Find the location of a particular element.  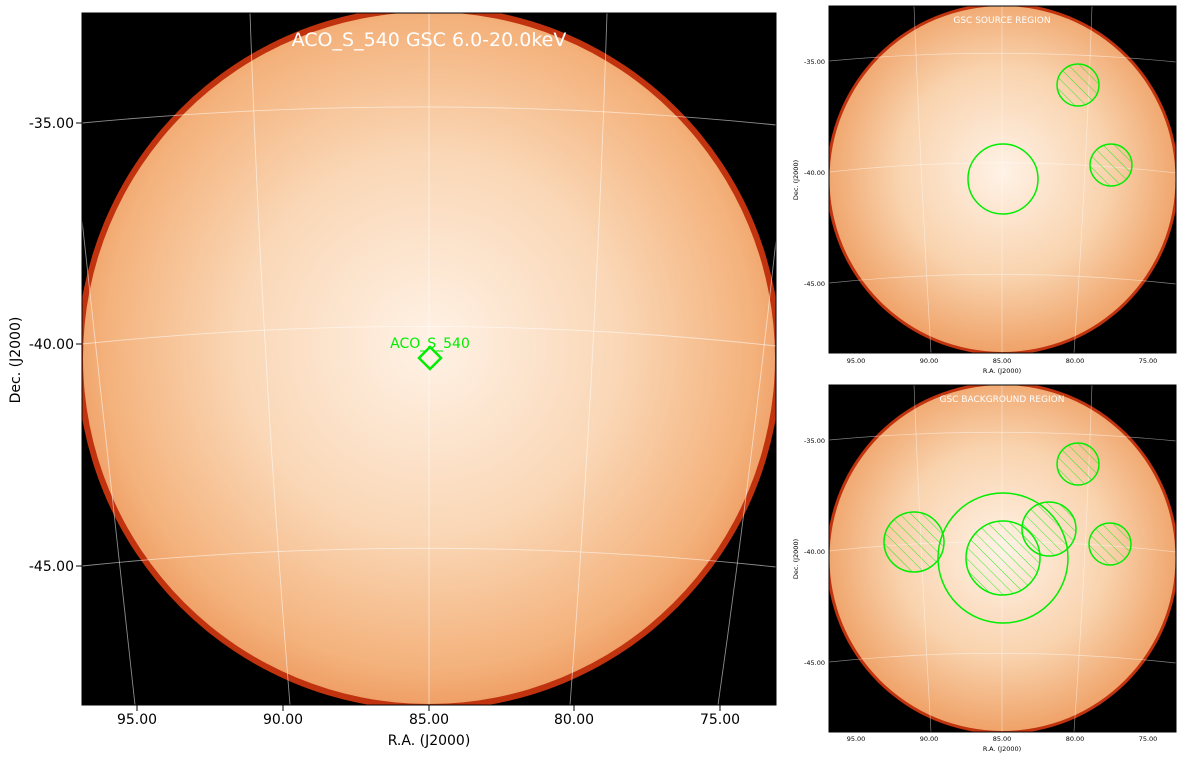

main-title: ACO_S_540 GSC 6.0-20.0keV is located at coordinates (429, 40).